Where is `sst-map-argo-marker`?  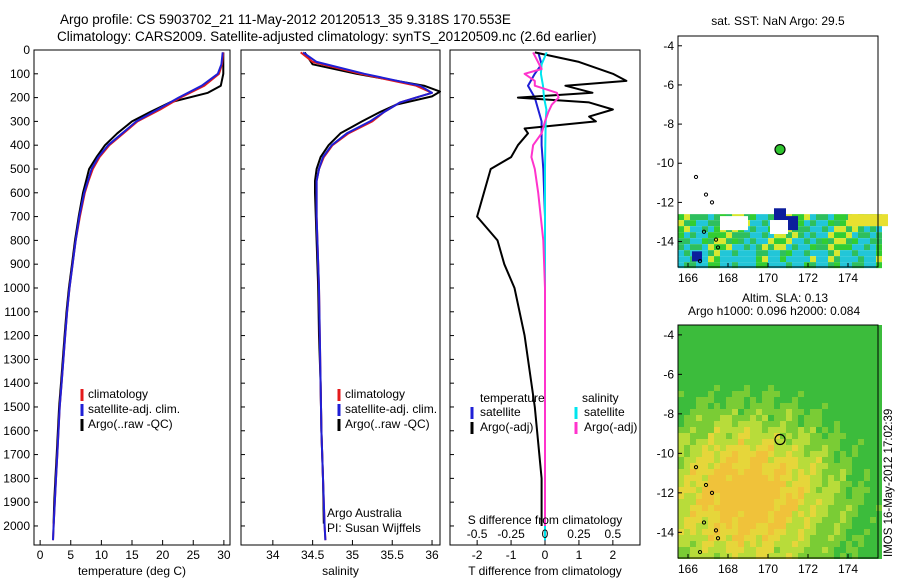 sst-map-argo-marker is located at coordinates (780, 149).